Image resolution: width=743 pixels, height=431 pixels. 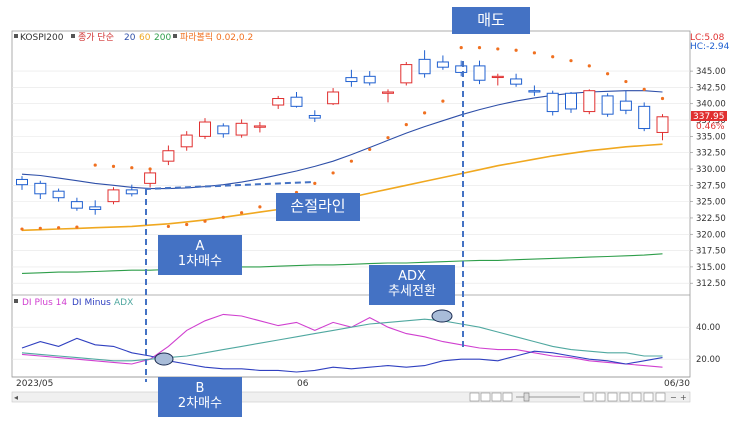 I want to click on prev-page-button, so click(x=485, y=397).